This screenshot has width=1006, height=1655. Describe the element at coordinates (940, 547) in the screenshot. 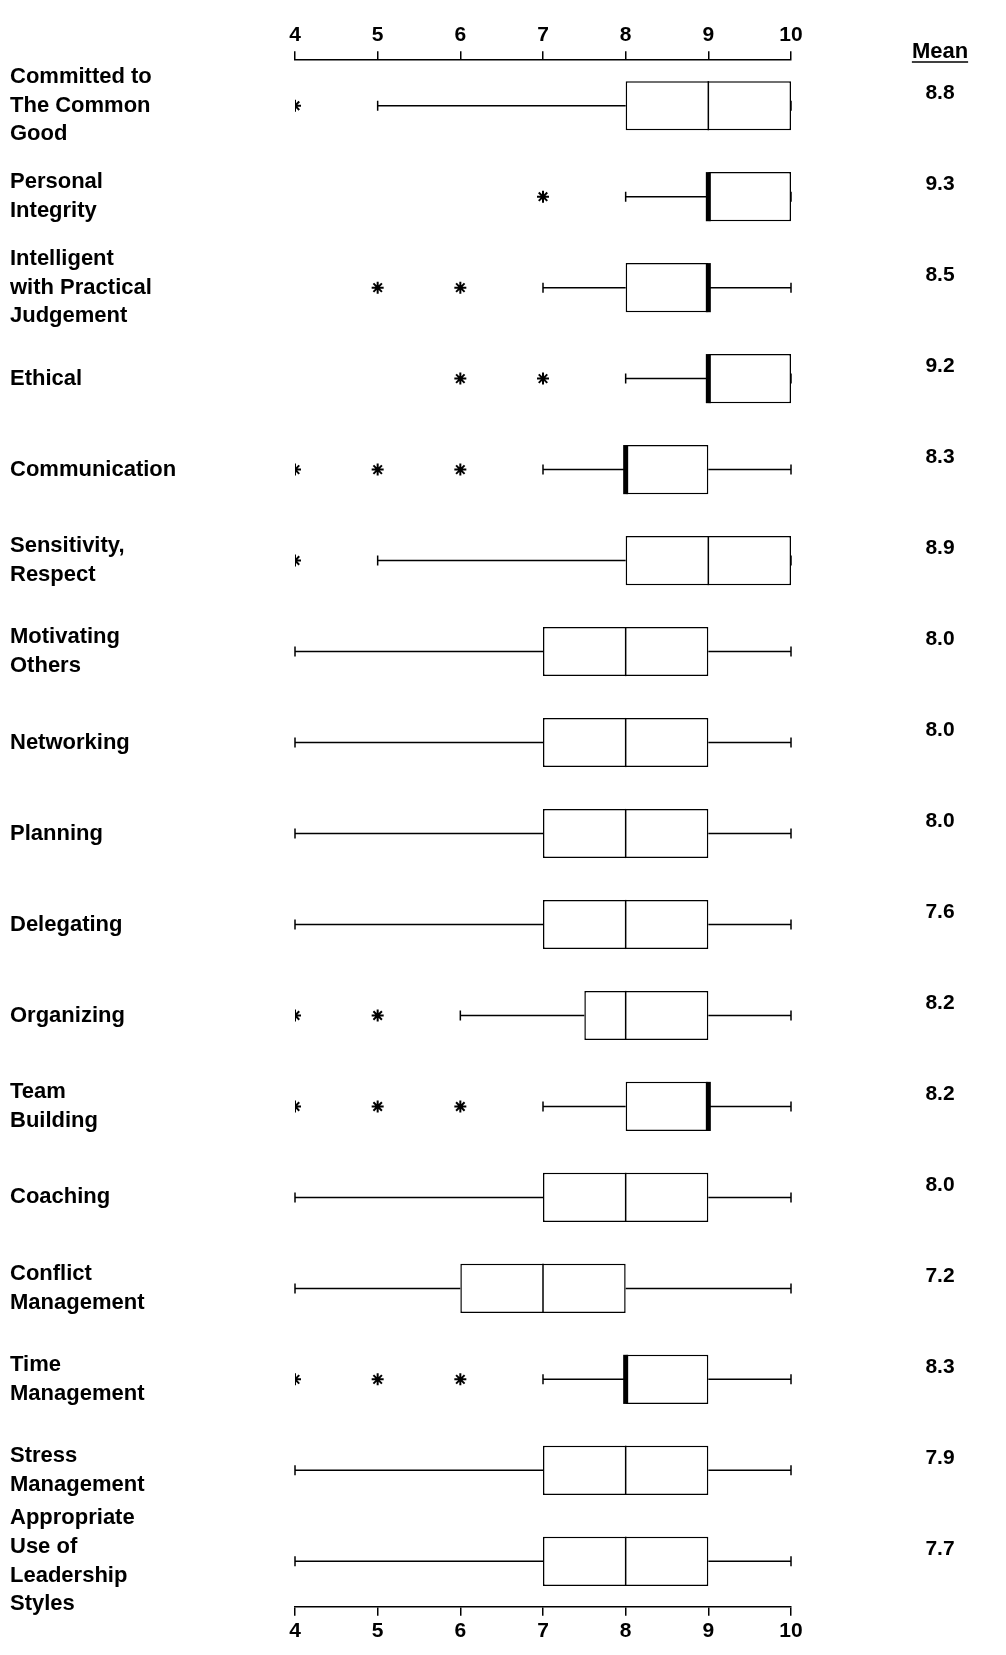

I see `text: 8.9` at that location.